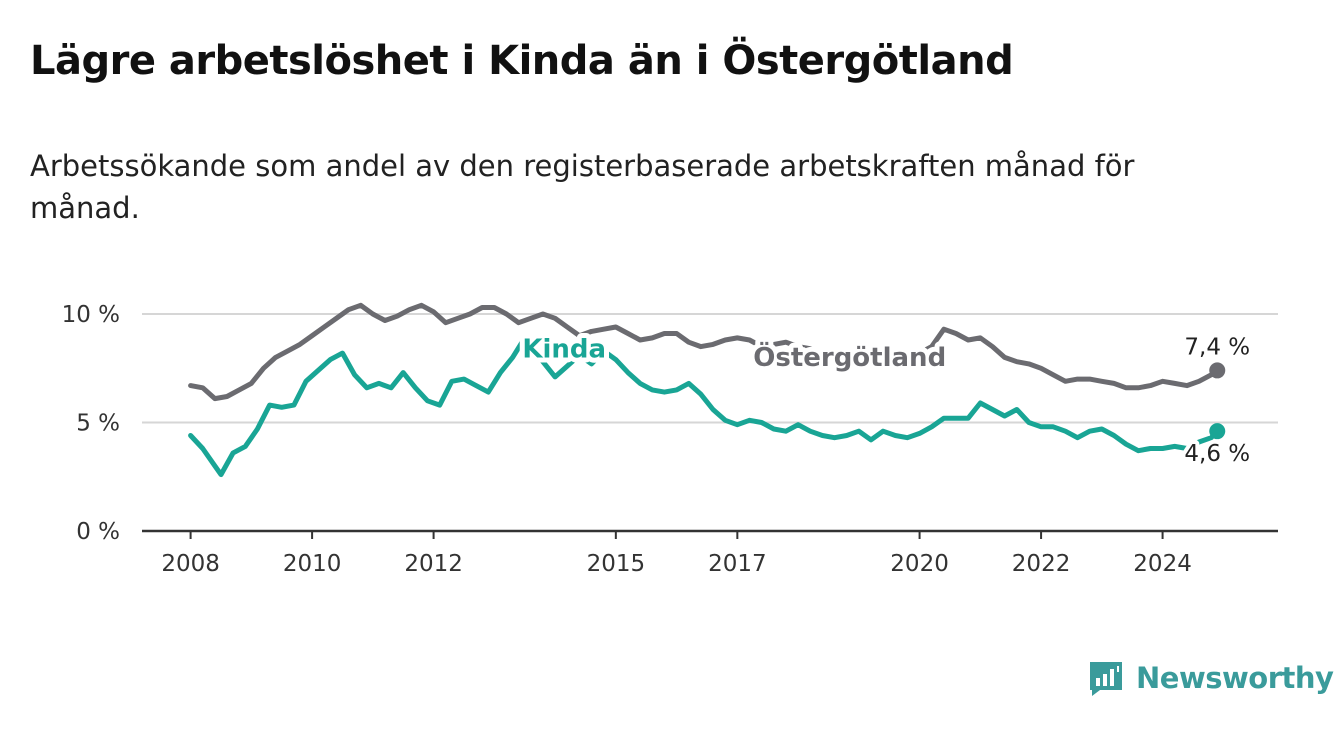 This screenshot has height=734, width=1340. What do you see at coordinates (704, 352) in the screenshot?
I see `series-line-ostergotland` at bounding box center [704, 352].